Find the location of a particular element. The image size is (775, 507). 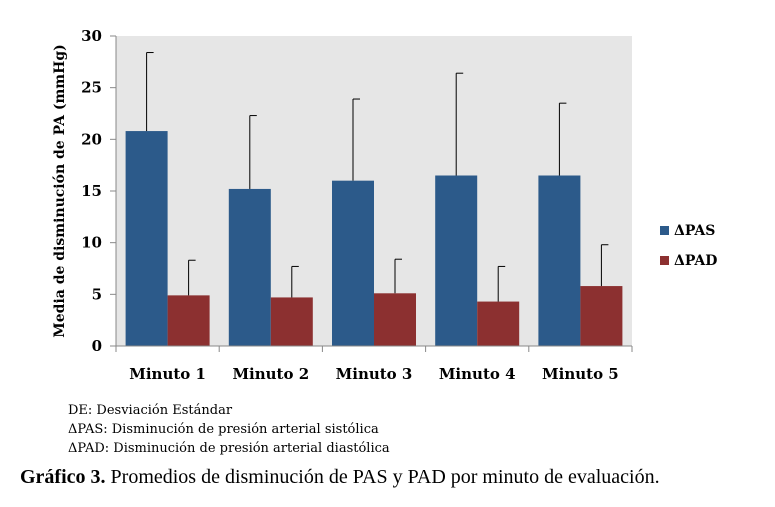

x-tick-label: Minuto 4 is located at coordinates (477, 374).